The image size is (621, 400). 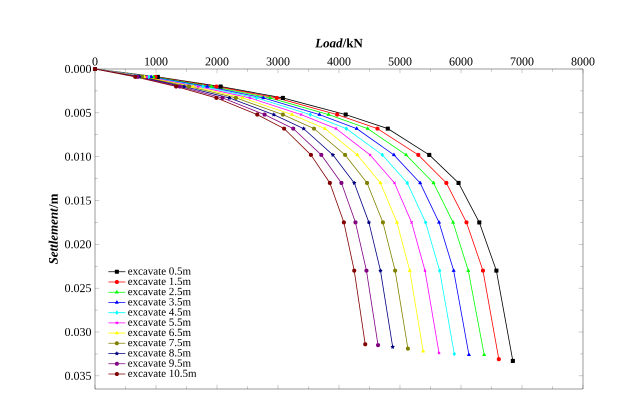 I want to click on y-tick-label: 0.010, so click(x=78, y=156).